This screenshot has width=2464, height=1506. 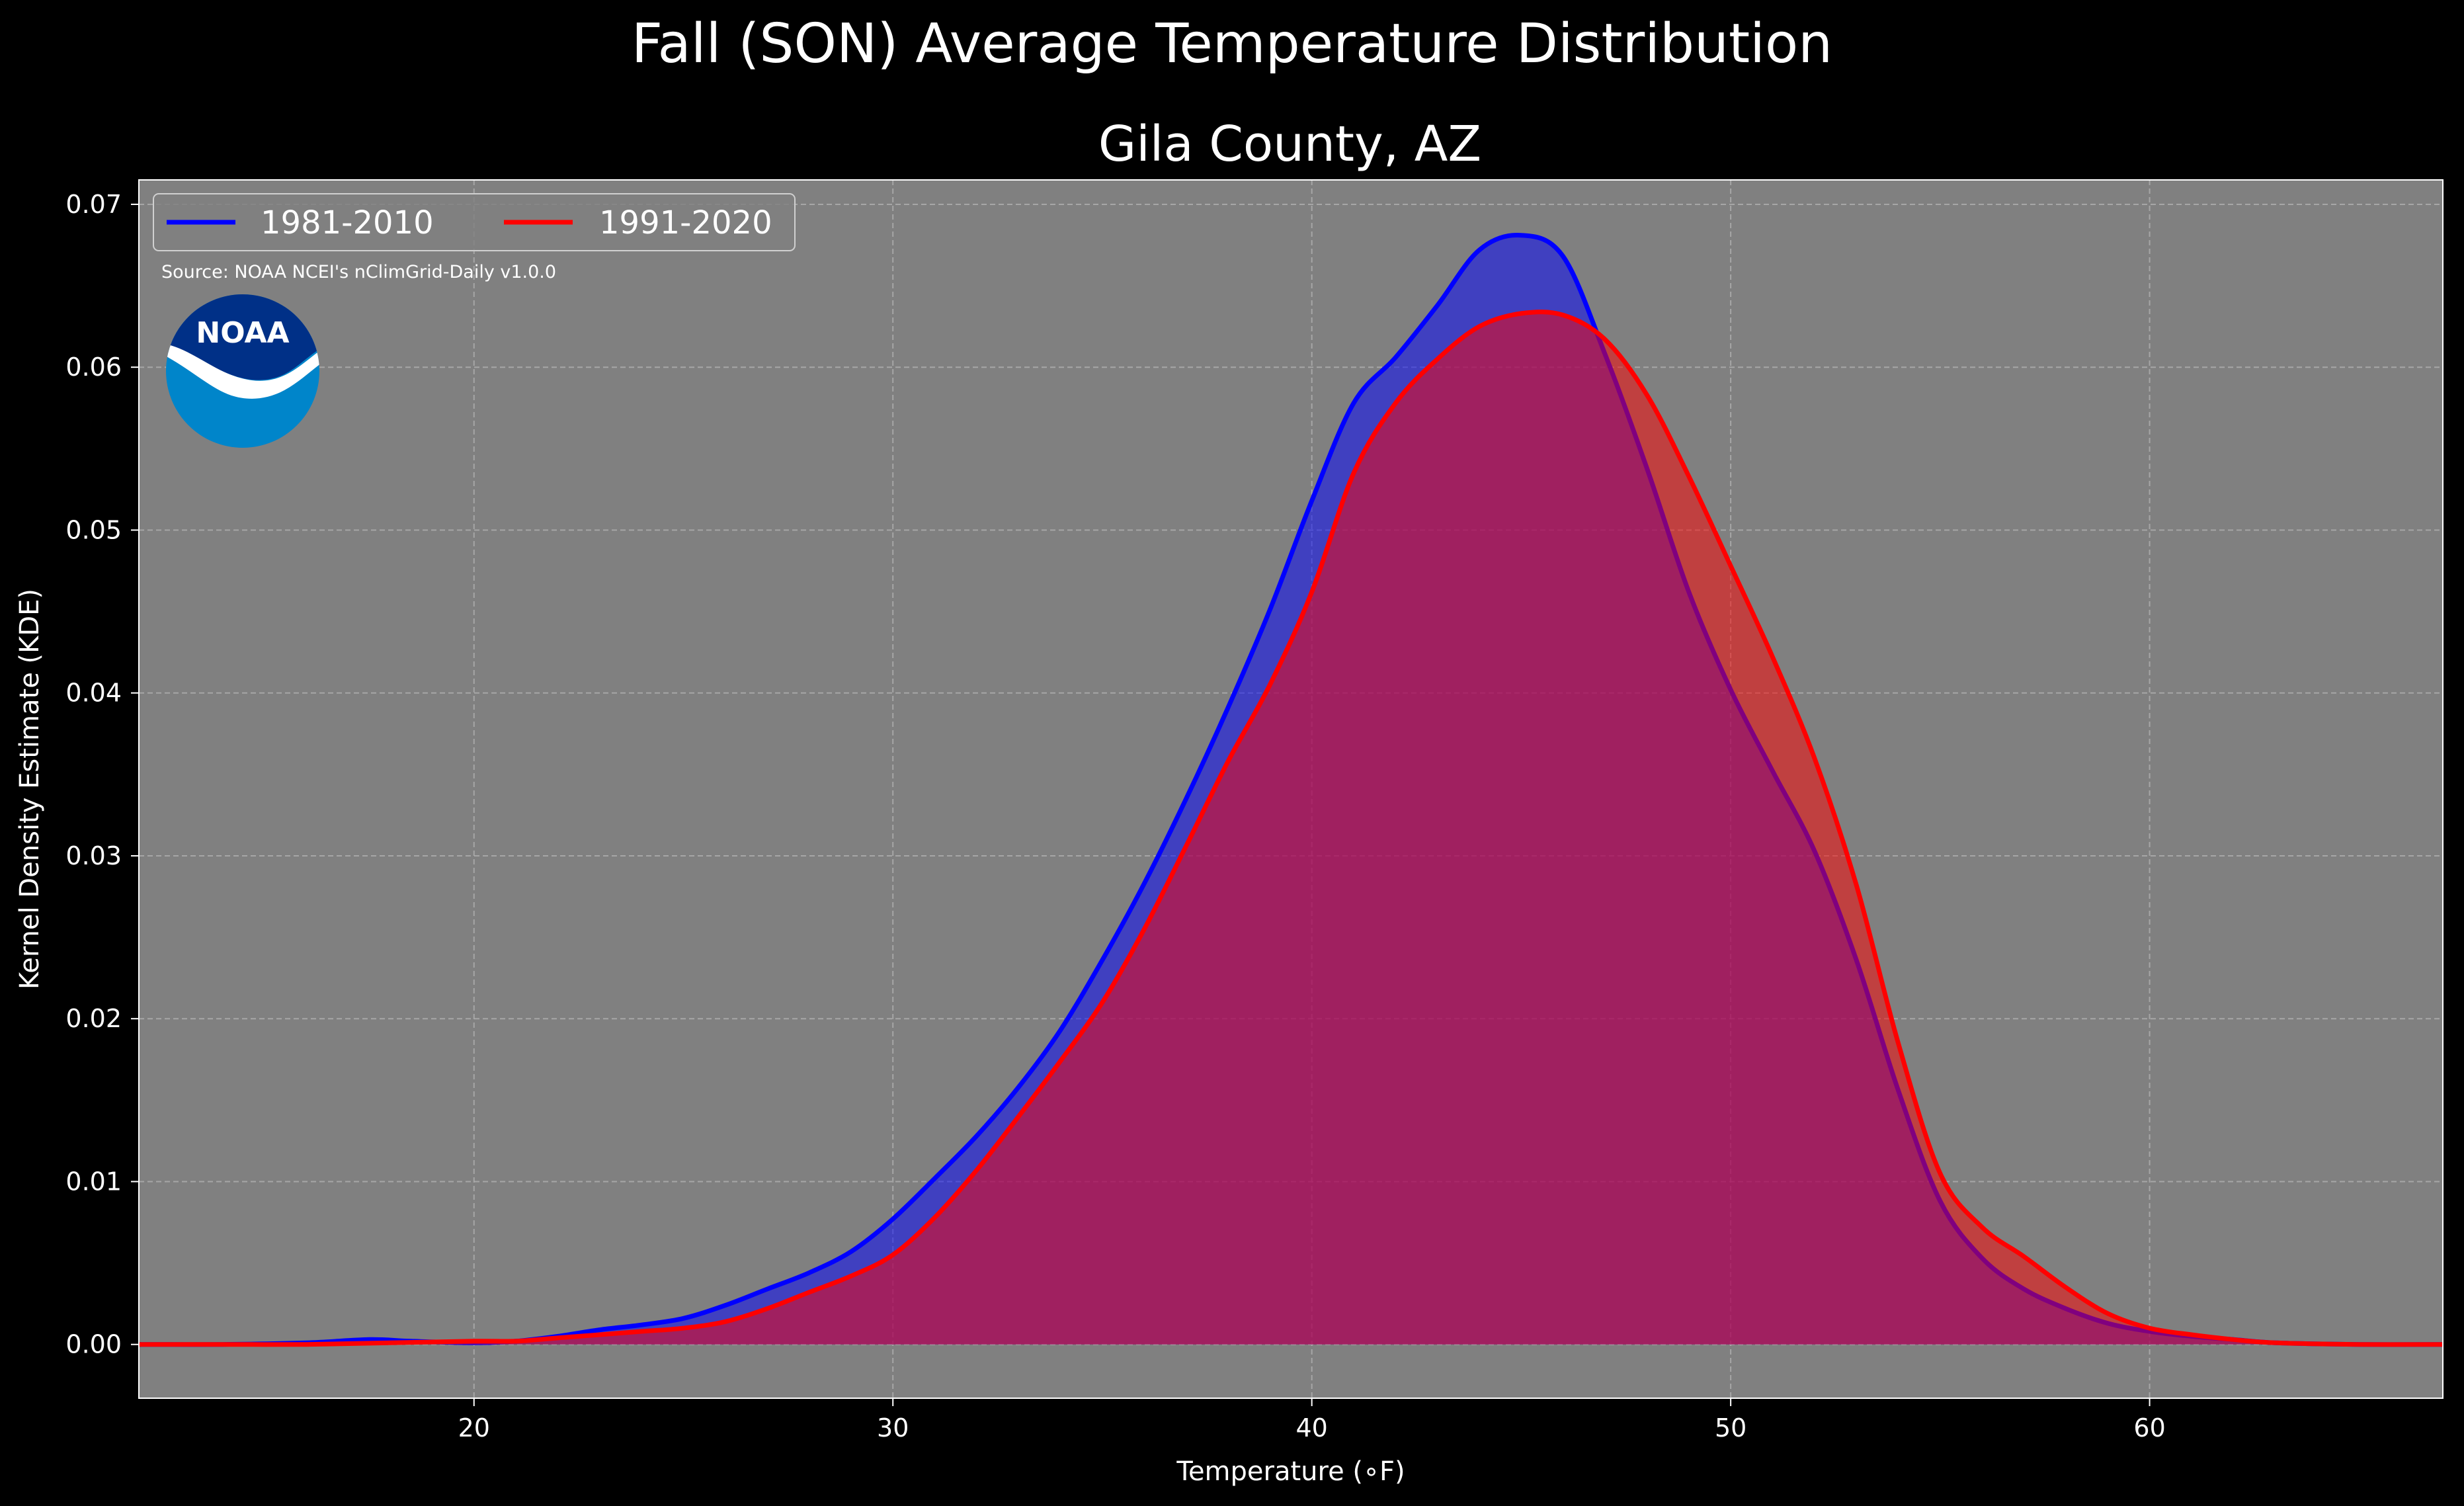 What do you see at coordinates (94, 1181) in the screenshot?
I see `y-tick-label: 0.01` at bounding box center [94, 1181].